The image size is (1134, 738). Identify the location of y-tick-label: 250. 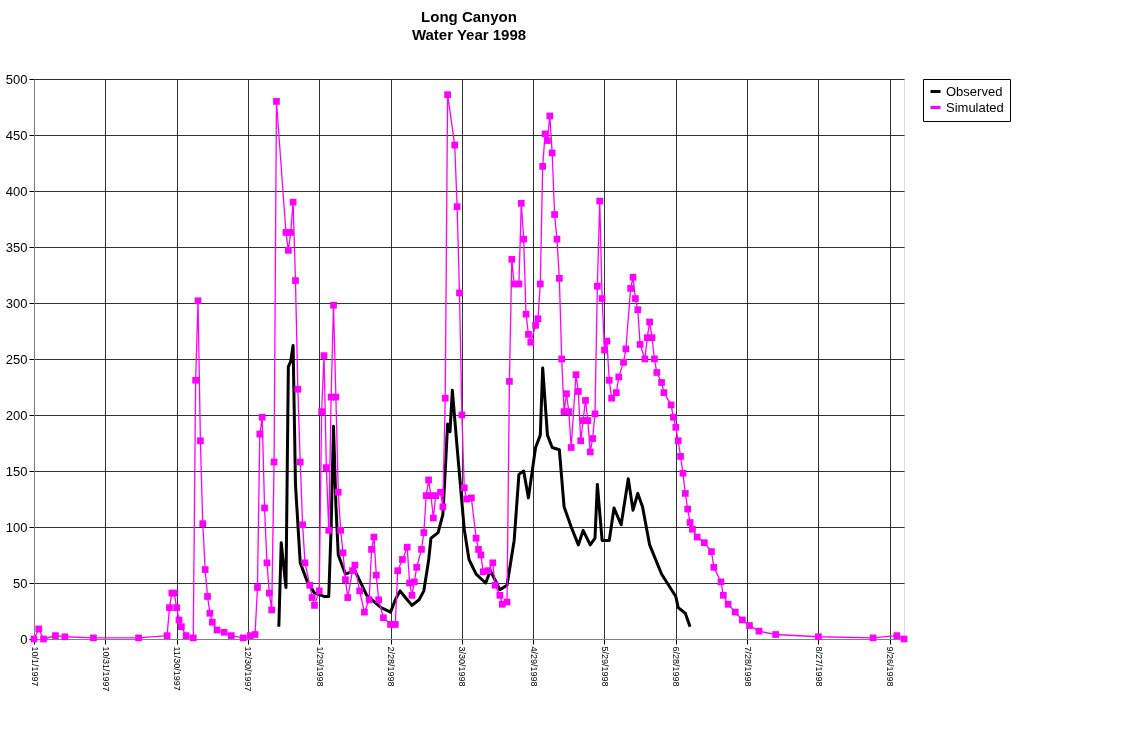
(16, 359).